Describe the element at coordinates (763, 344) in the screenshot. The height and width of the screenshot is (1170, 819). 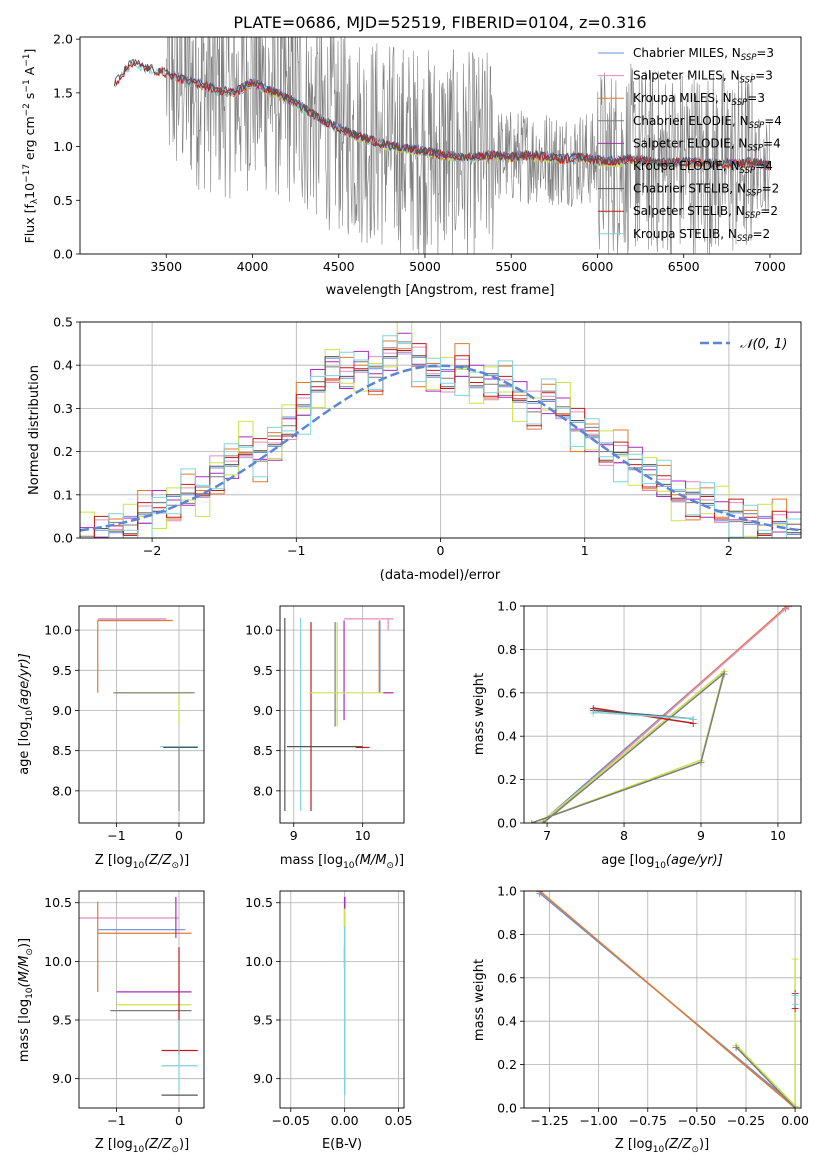
I see `legend-label: 𝒩(0, 1)` at that location.